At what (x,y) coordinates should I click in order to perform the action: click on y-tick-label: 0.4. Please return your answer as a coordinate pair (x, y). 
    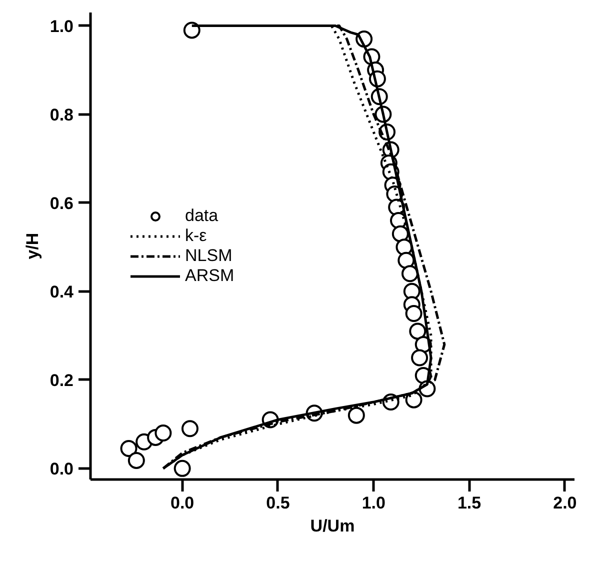
    Looking at the image, I should click on (62, 292).